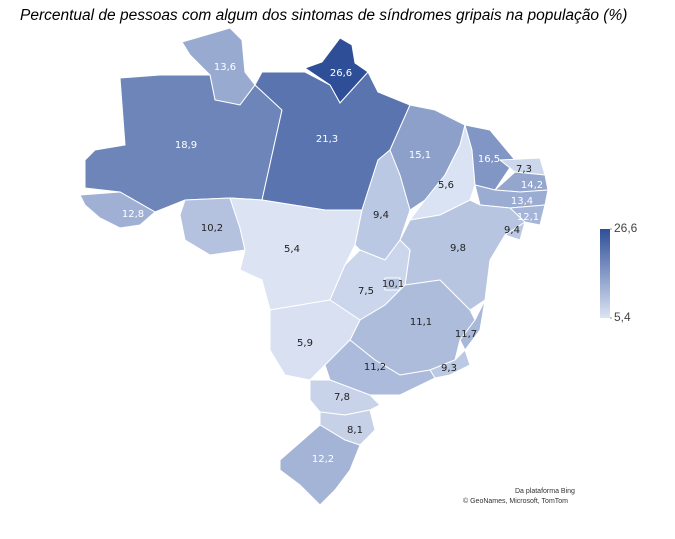 The image size is (675, 539). I want to click on attribution: Da plataforma Bing, so click(545, 491).